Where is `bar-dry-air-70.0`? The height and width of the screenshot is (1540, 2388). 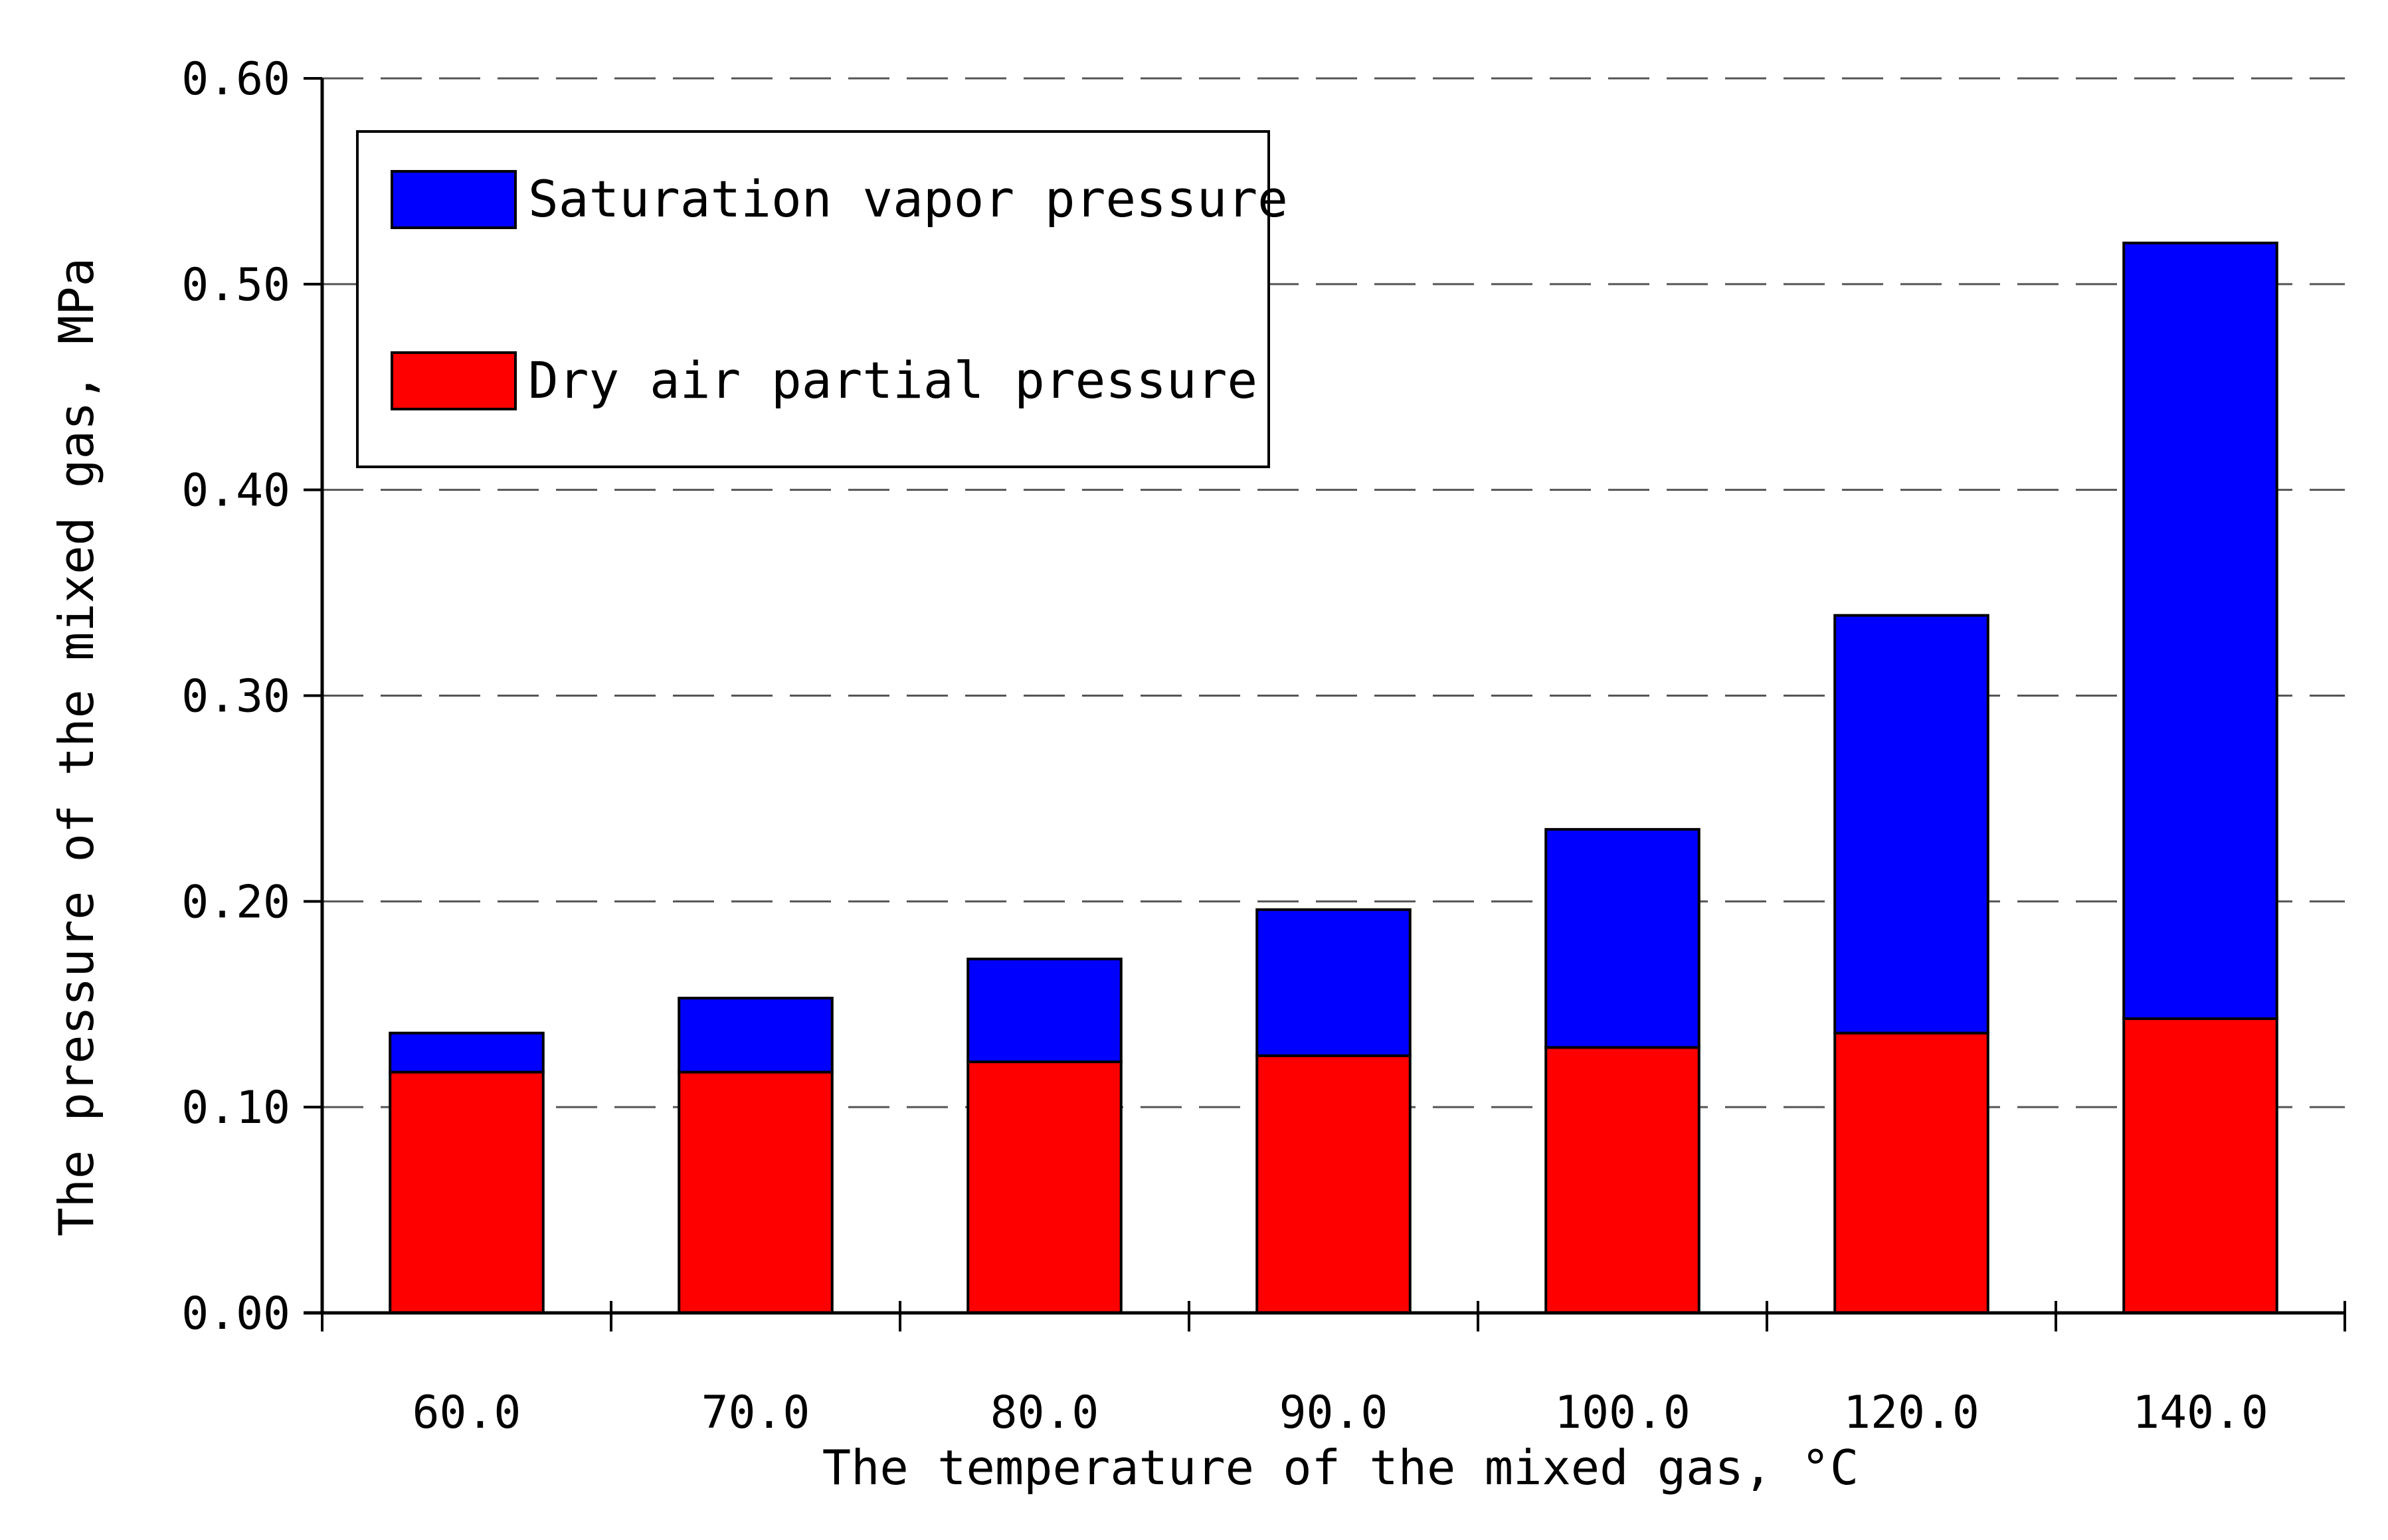 bar-dry-air-70.0 is located at coordinates (756, 1192).